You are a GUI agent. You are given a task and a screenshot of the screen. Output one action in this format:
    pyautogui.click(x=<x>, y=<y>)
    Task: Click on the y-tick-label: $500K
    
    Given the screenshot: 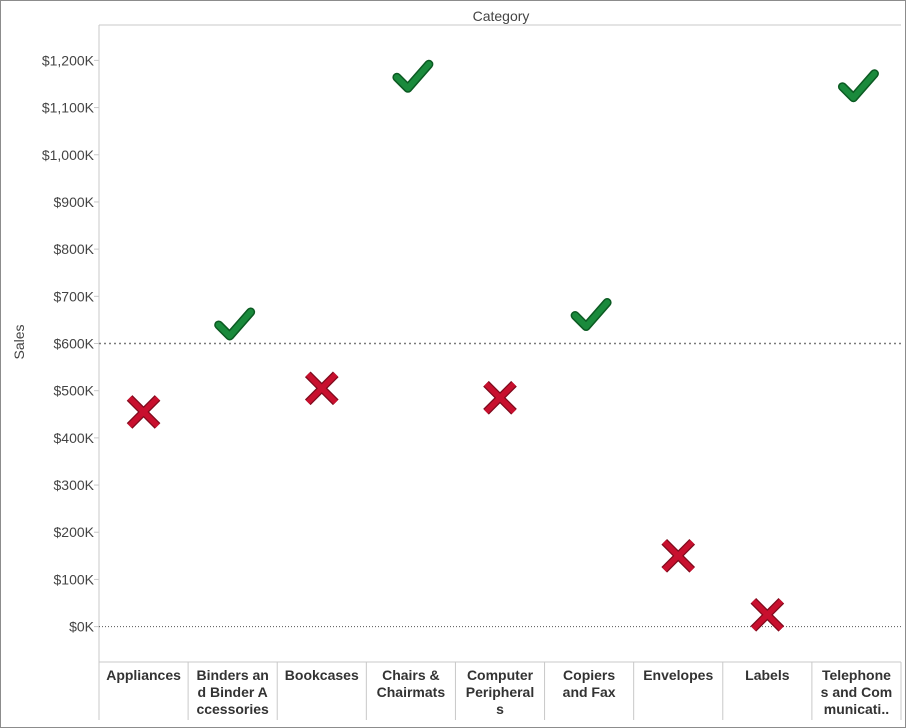 What is the action you would take?
    pyautogui.click(x=74, y=391)
    